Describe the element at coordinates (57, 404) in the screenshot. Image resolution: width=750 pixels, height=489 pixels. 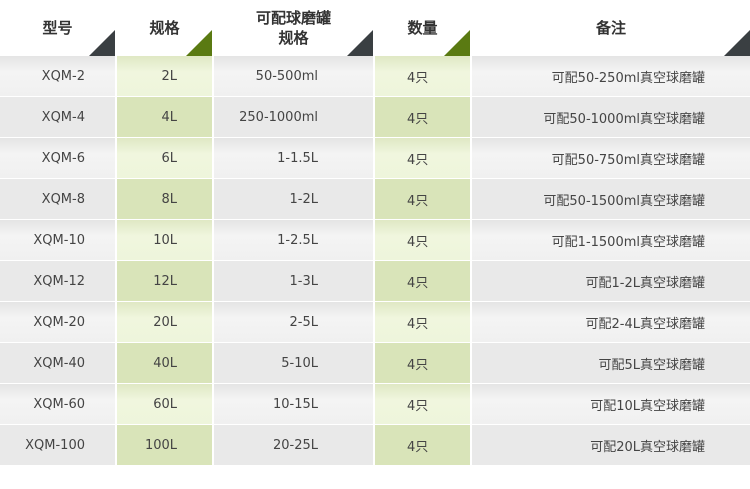
I see `cell-model: XQM-60` at that location.